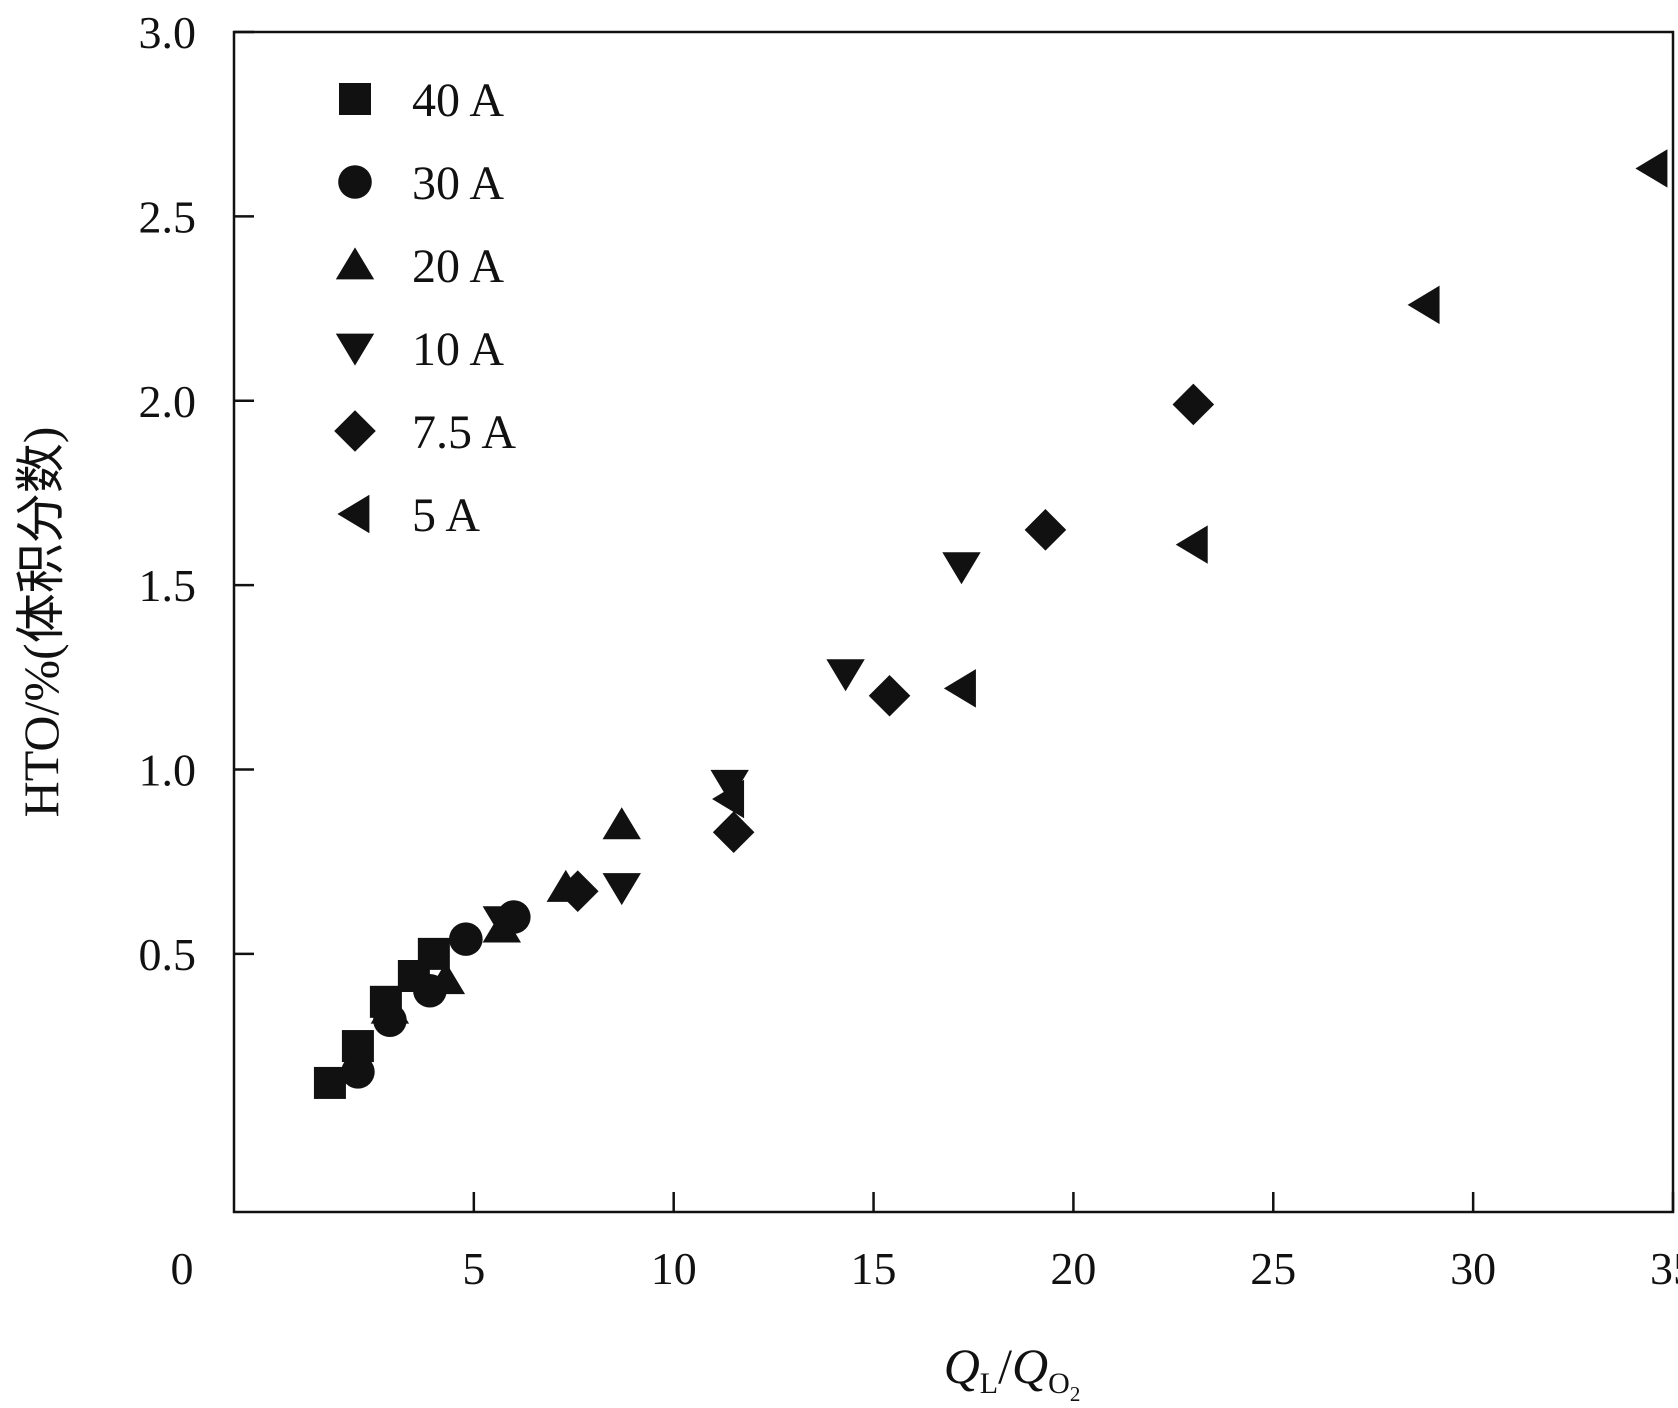 The image size is (1678, 1408). Describe the element at coordinates (473, 1268) in the screenshot. I see `x-tick-label: 5` at that location.